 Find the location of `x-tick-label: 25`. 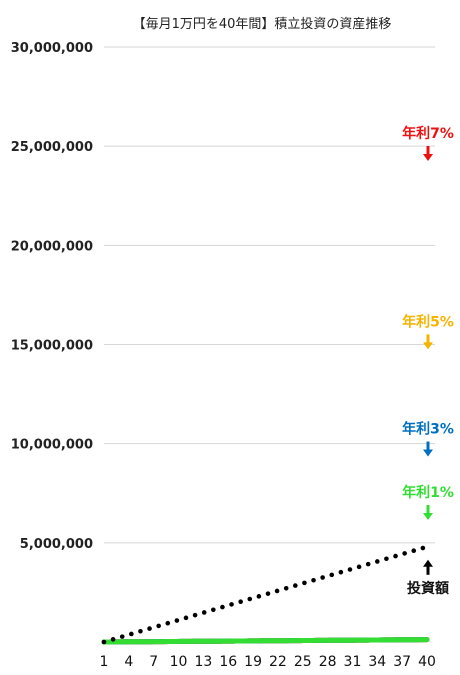

x-tick-label: 25 is located at coordinates (303, 662).